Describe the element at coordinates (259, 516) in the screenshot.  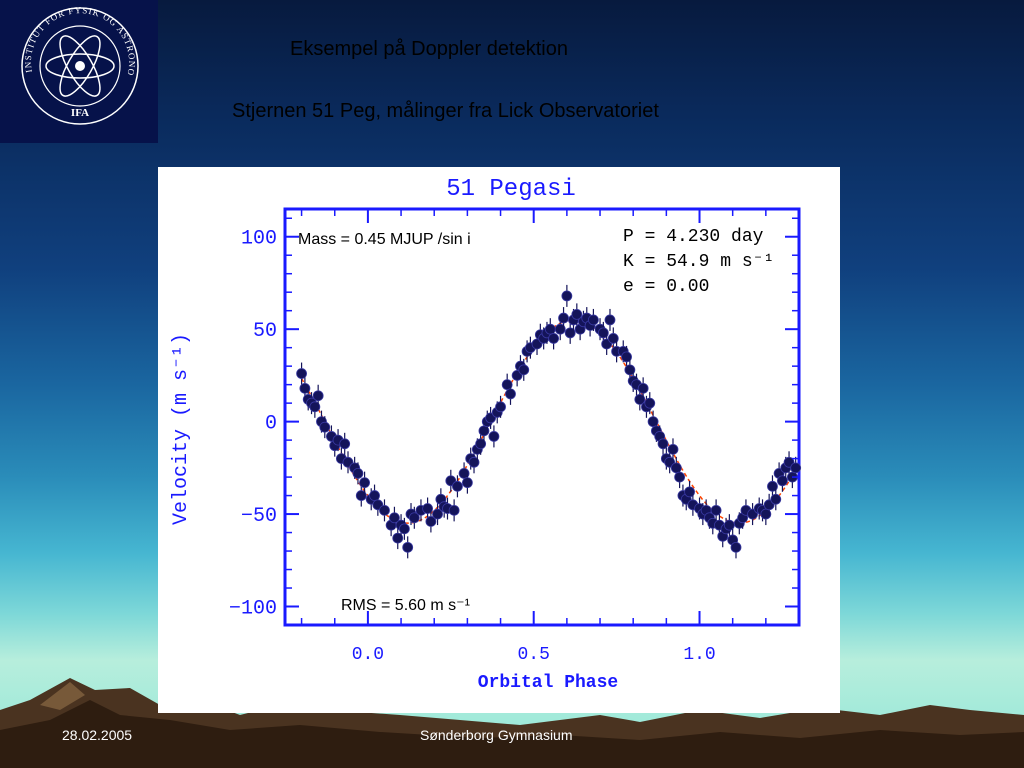
I see `y-tick-label: −50` at that location.